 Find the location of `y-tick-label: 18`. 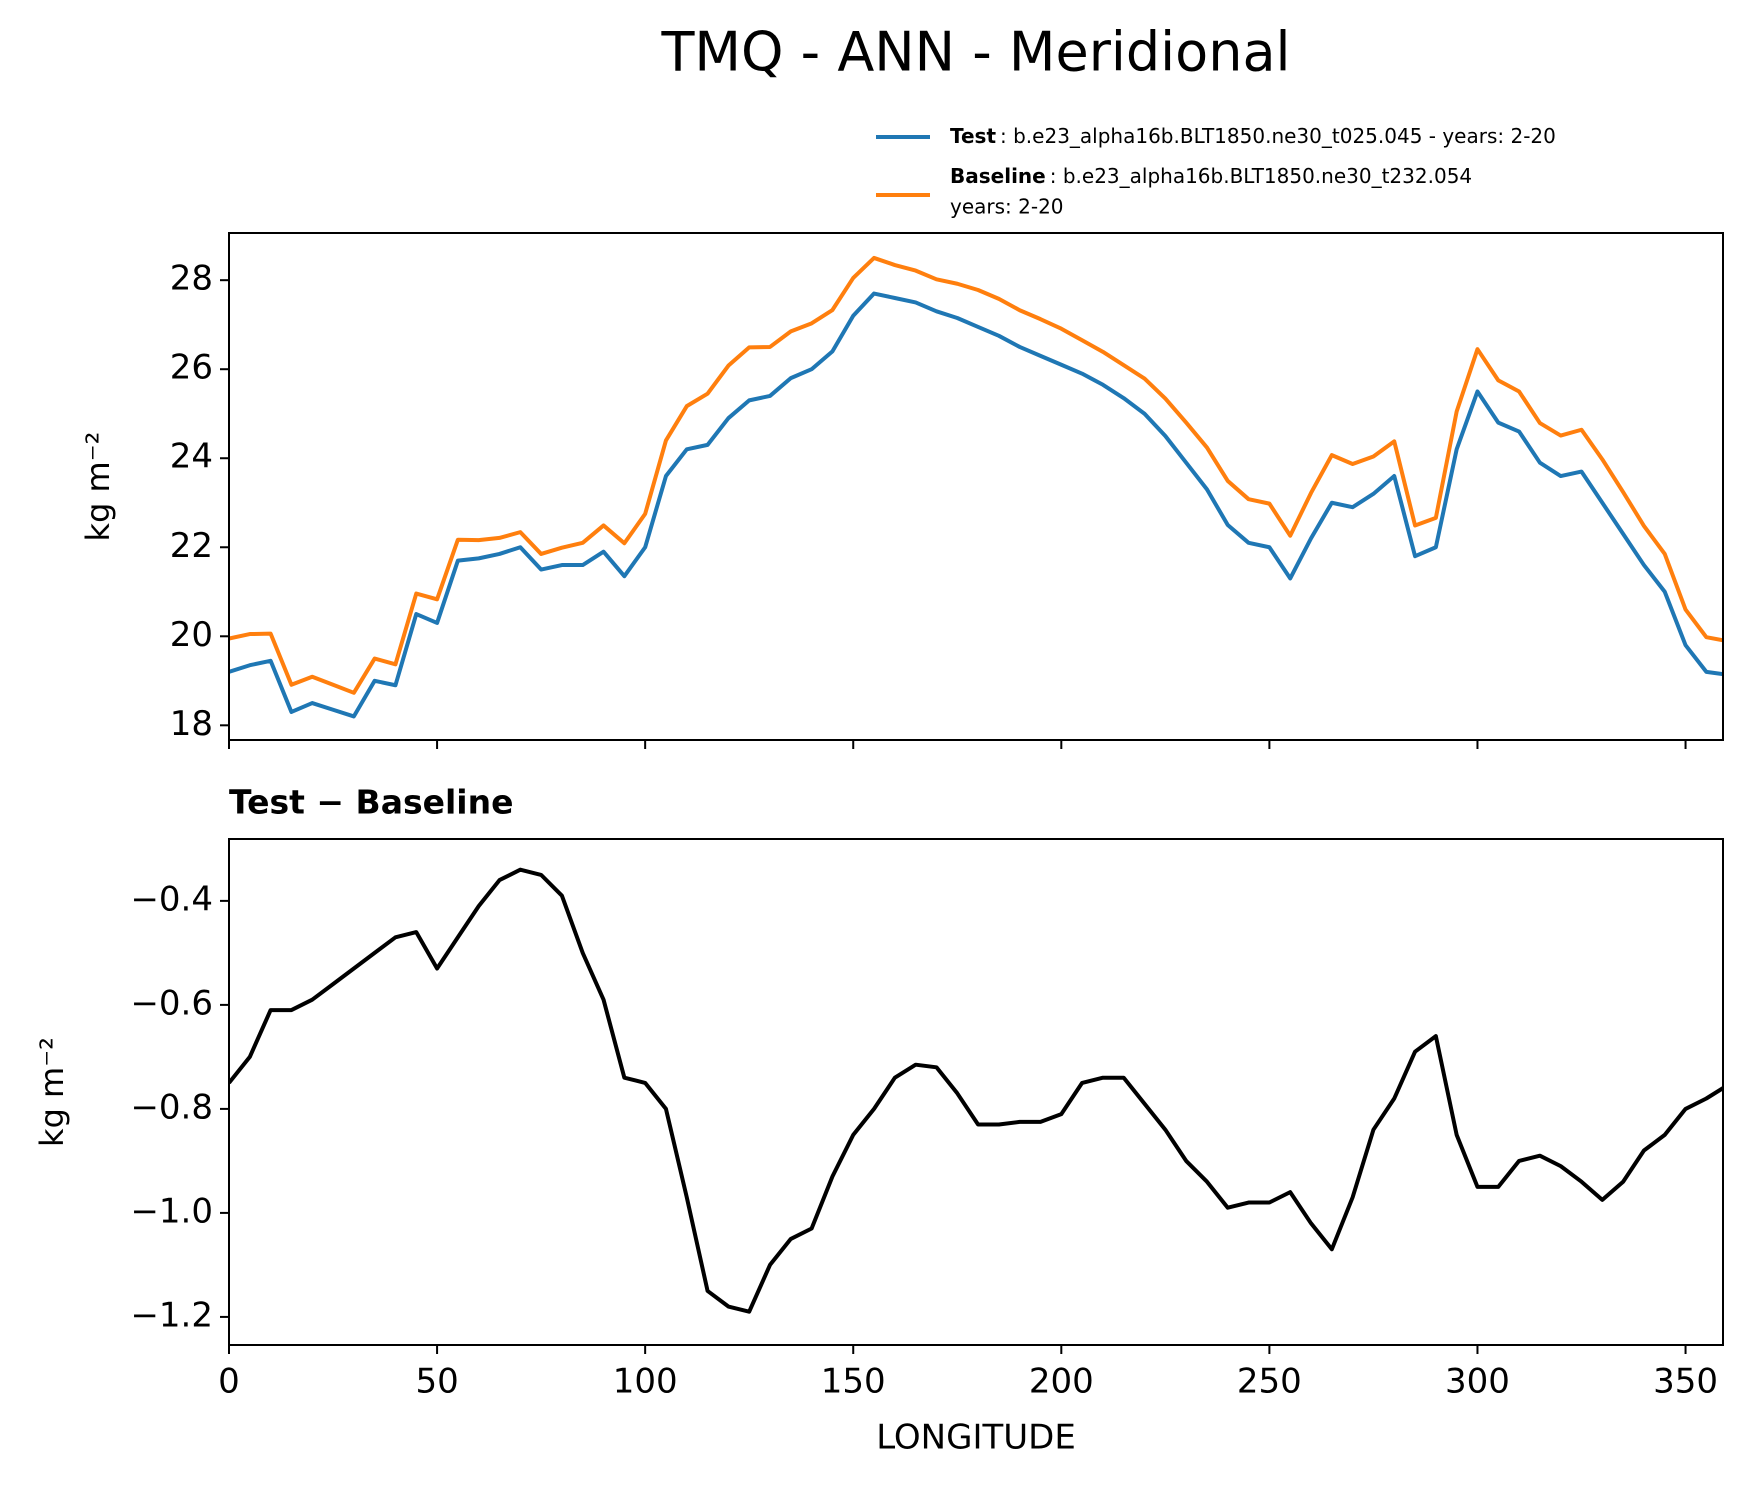

y-tick-label: 18 is located at coordinates (191, 724).